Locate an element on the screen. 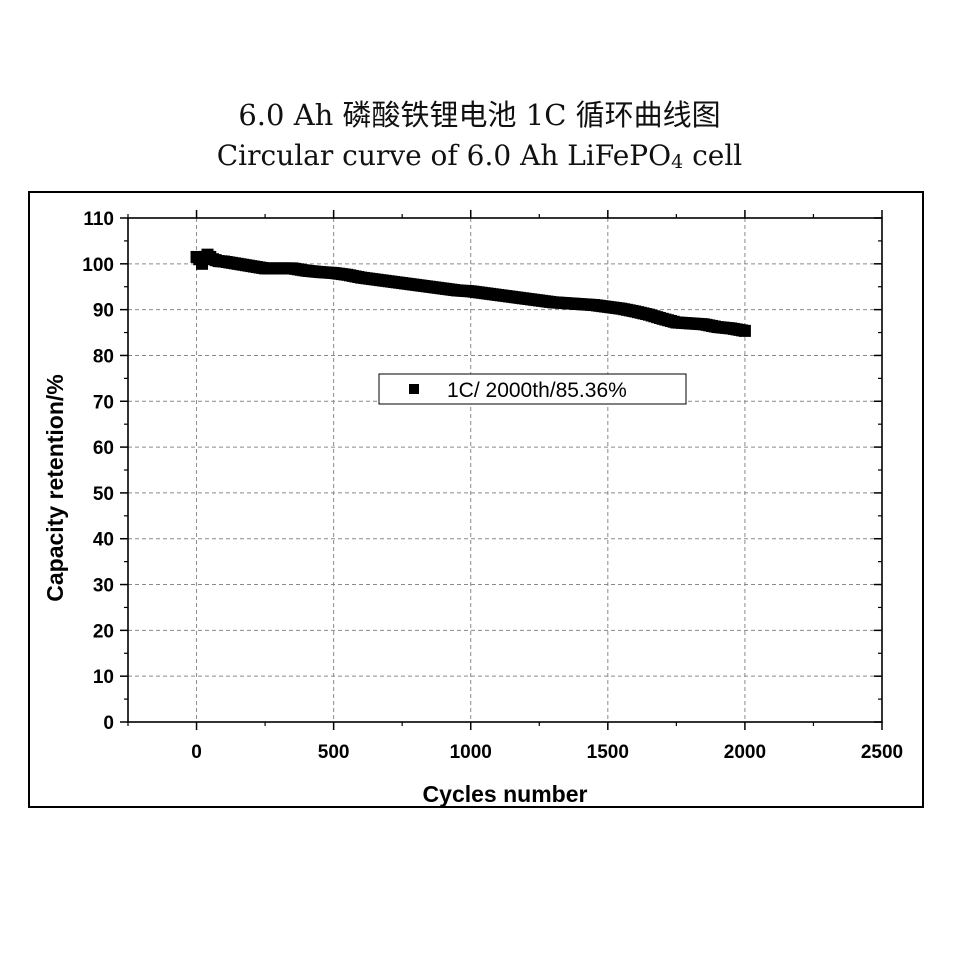  x-tick-label: 2500 is located at coordinates (882, 752).